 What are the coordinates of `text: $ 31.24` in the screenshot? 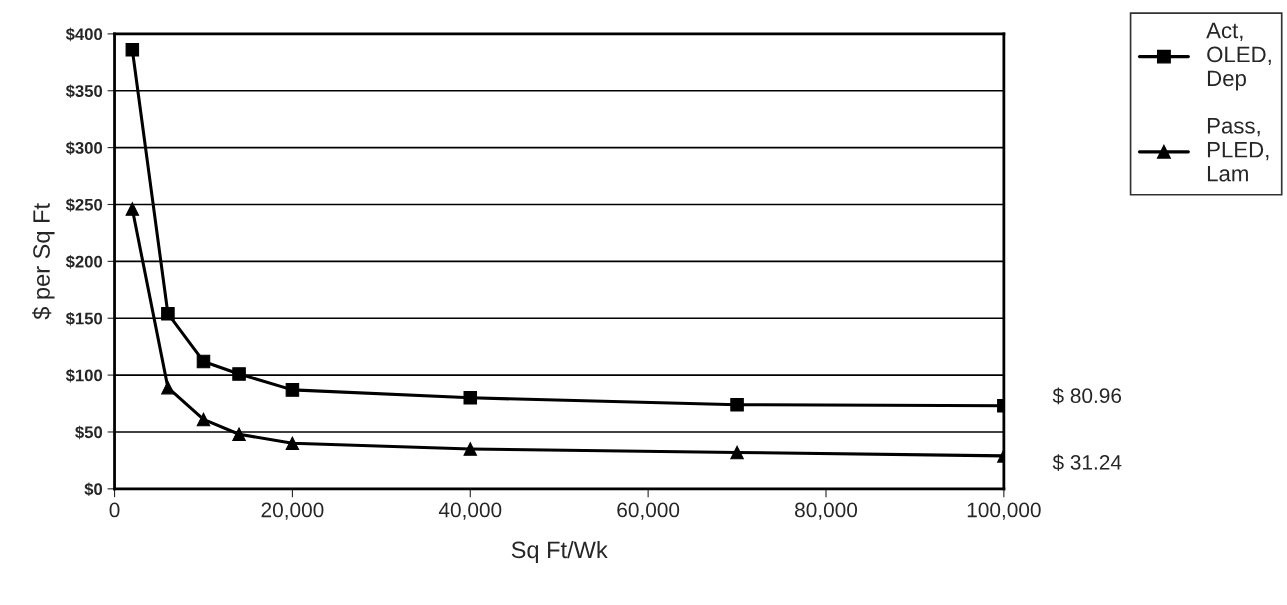 It's located at (1087, 463).